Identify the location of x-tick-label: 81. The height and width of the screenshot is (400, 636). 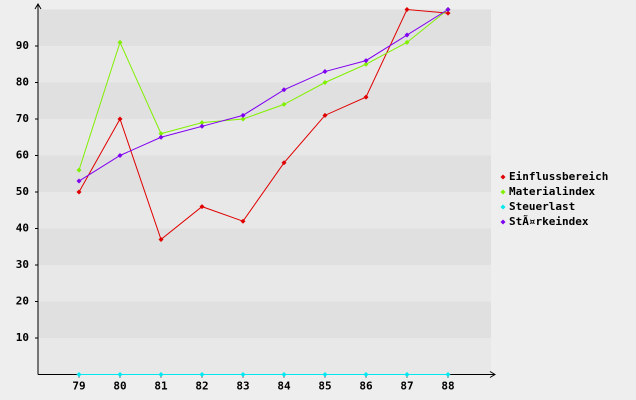
(161, 386).